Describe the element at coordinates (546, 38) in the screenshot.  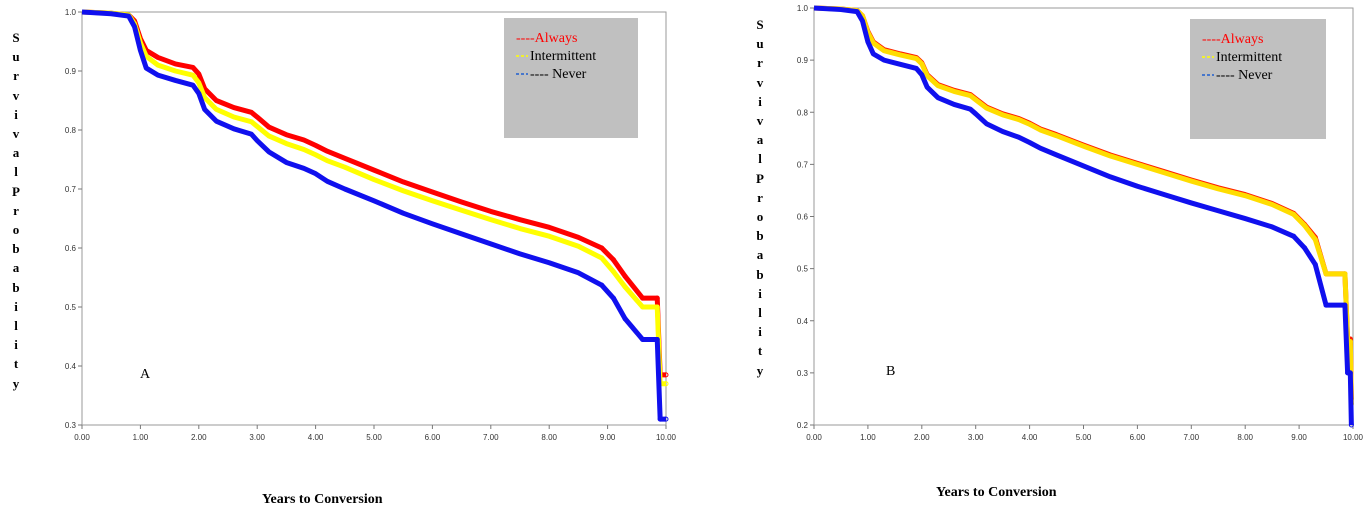
I see `legend-label: ----Always` at that location.